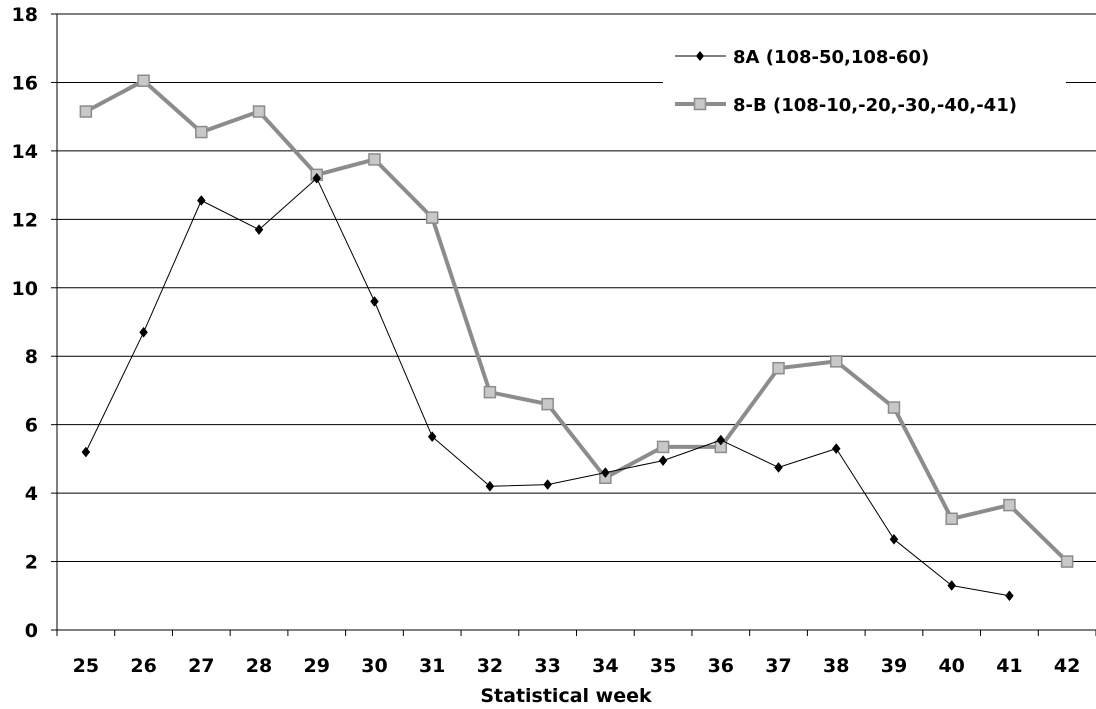  What do you see at coordinates (547, 666) in the screenshot?
I see `x-tick-label: 33` at bounding box center [547, 666].